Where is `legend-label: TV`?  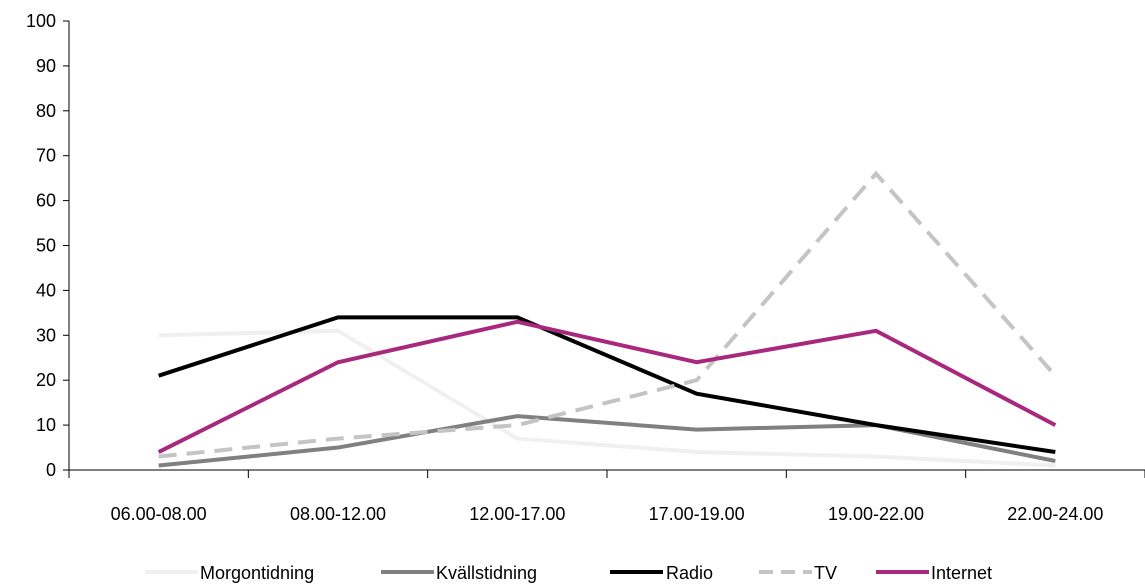
legend-label: TV is located at coordinates (825, 573).